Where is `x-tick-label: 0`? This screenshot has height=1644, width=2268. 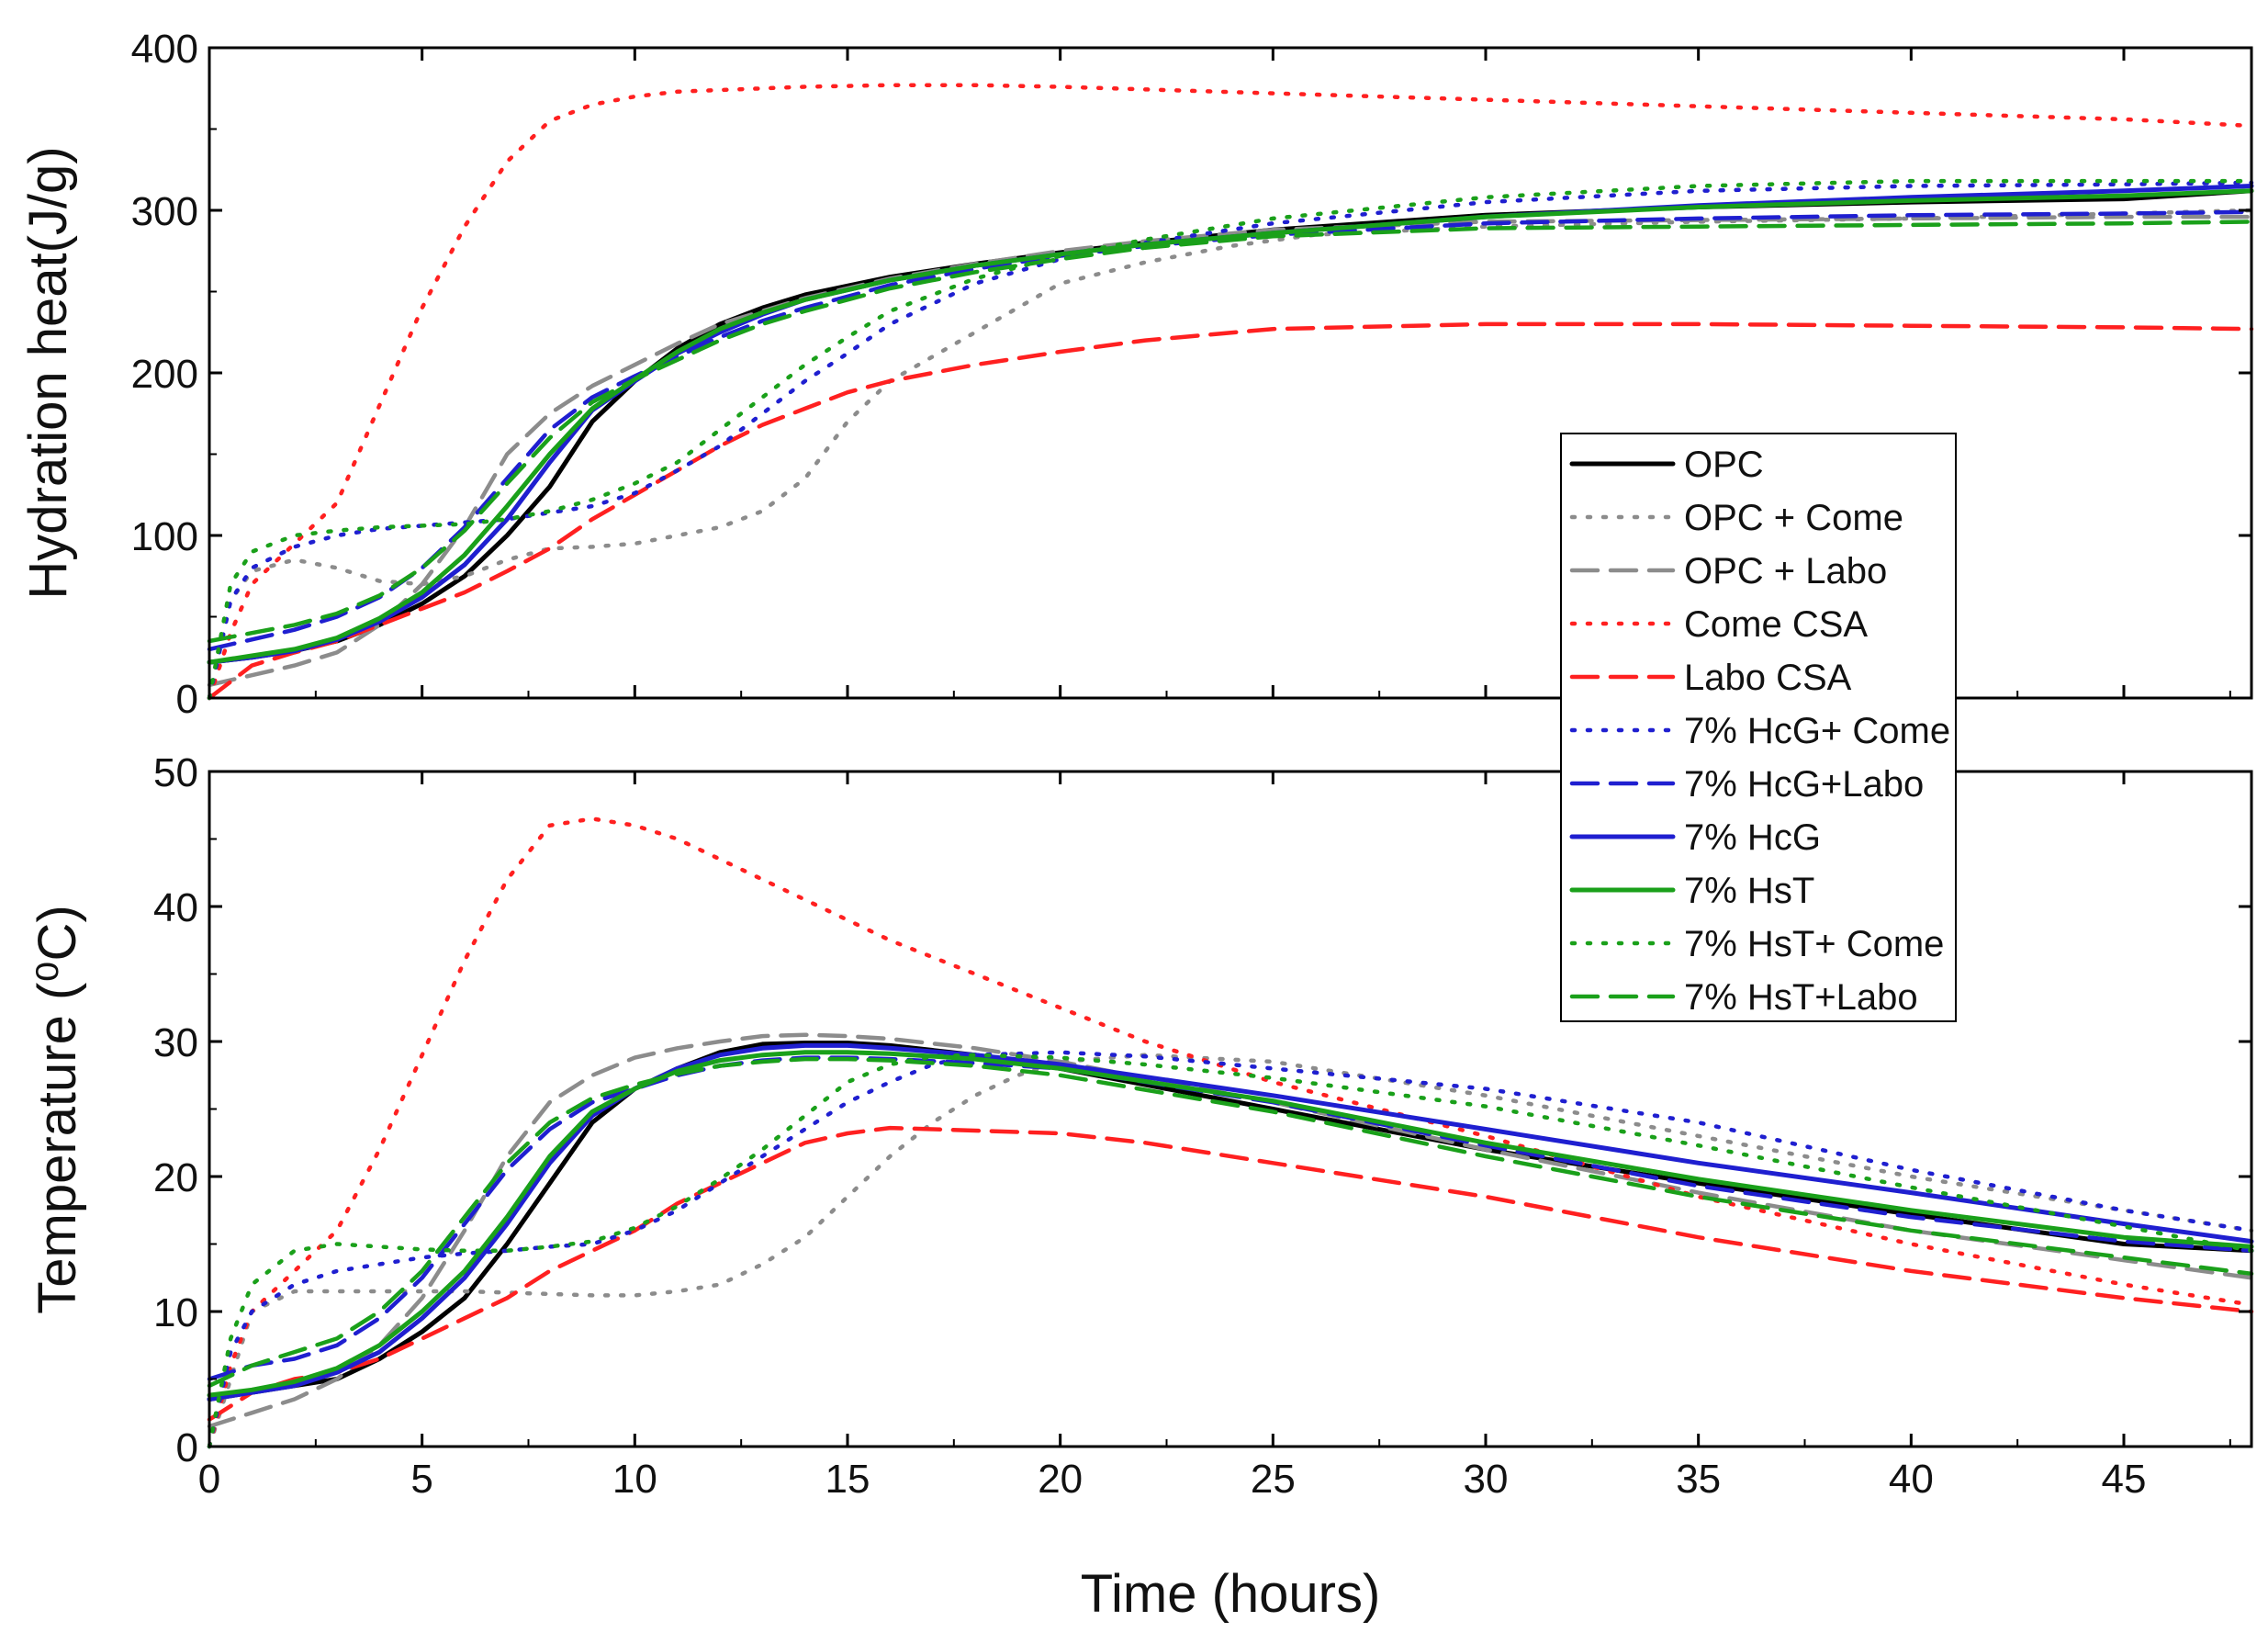
x-tick-label: 0 is located at coordinates (209, 1479).